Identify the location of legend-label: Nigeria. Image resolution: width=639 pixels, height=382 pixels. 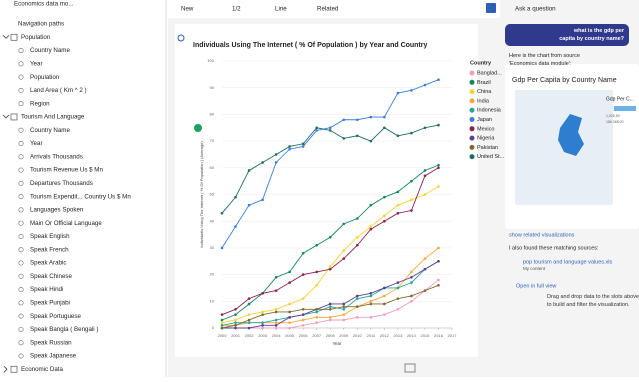
(486, 139).